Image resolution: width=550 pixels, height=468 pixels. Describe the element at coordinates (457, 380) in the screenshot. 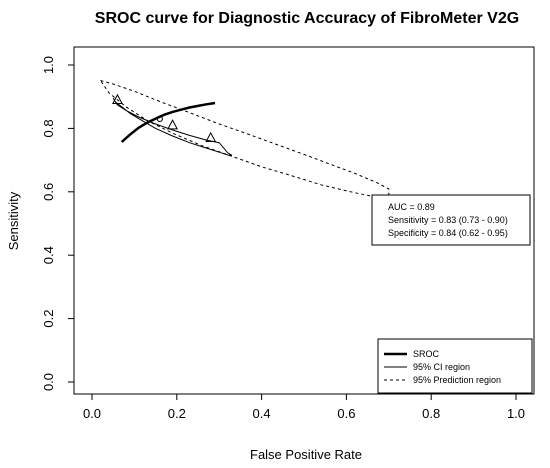

I see `legend-label-prediction: 95% Prediction region` at that location.